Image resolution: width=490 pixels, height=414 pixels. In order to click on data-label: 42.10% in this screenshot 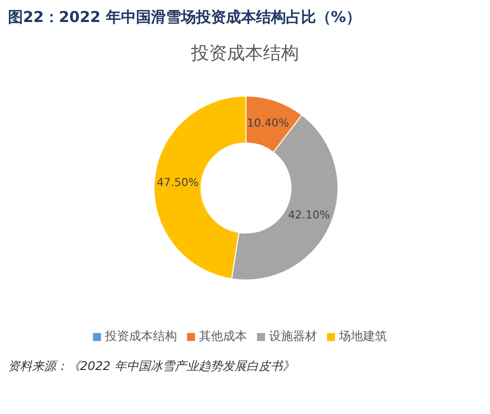, I will do `click(309, 215)`.